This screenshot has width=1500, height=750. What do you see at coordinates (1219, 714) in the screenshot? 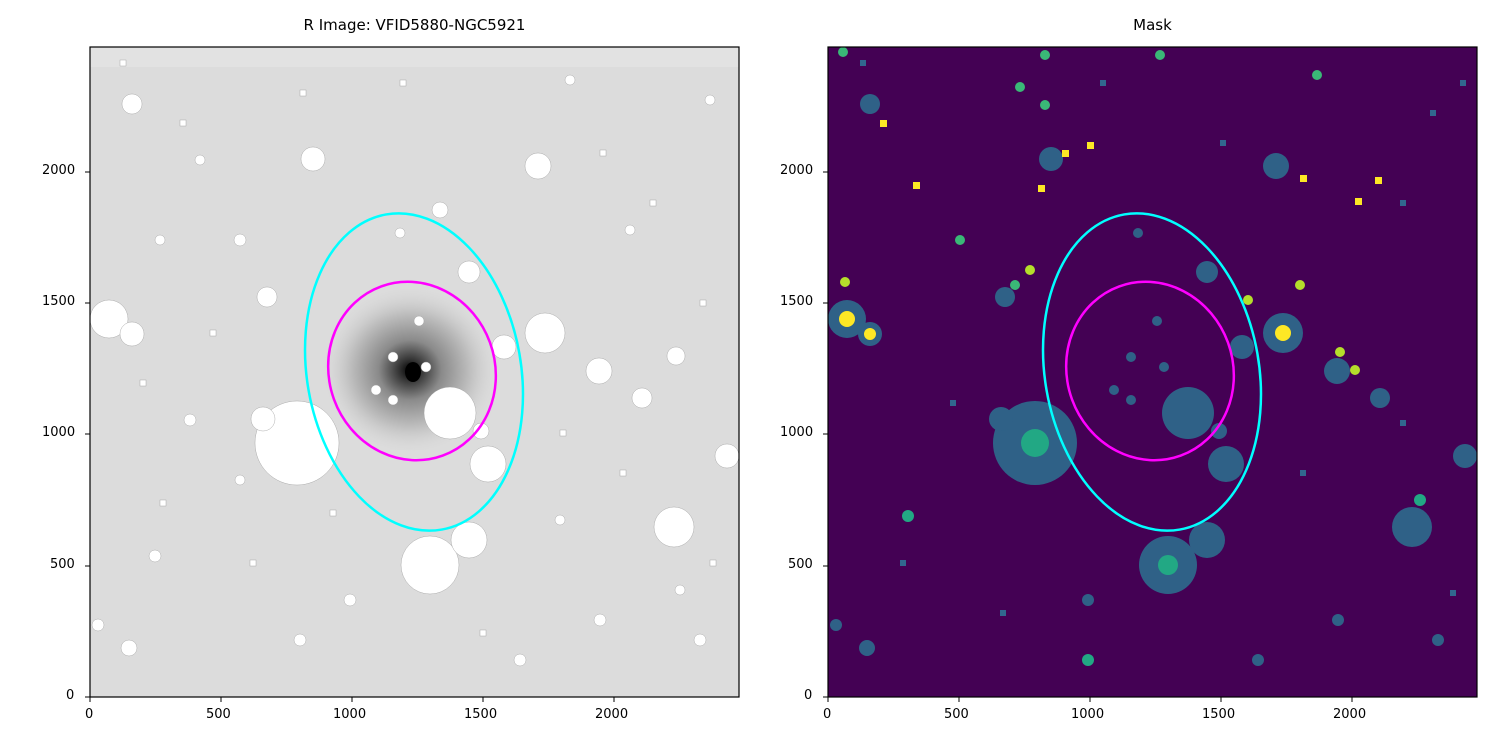
I see `right-xtick-1500: 1500` at bounding box center [1219, 714].